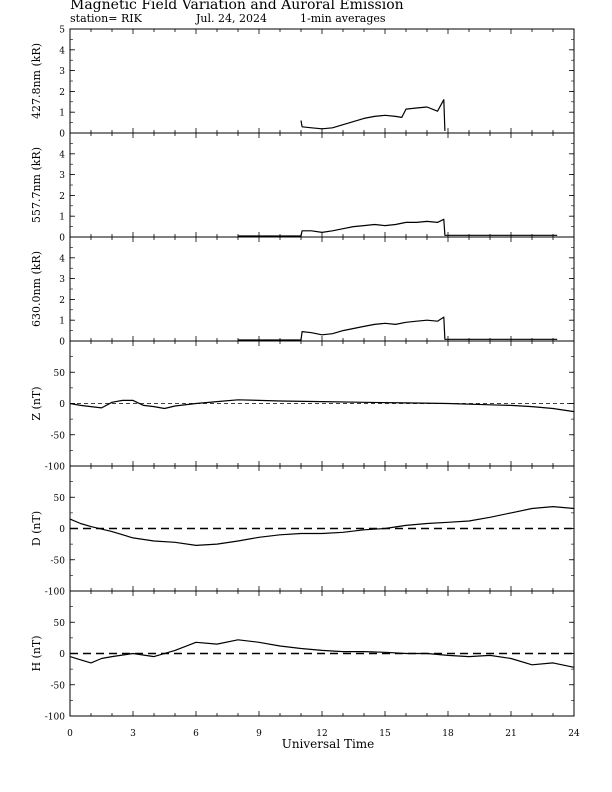 This screenshot has height=792, width=612. I want to click on panel-6: -100 -50 0 50 H (nT), so click(302, 656).